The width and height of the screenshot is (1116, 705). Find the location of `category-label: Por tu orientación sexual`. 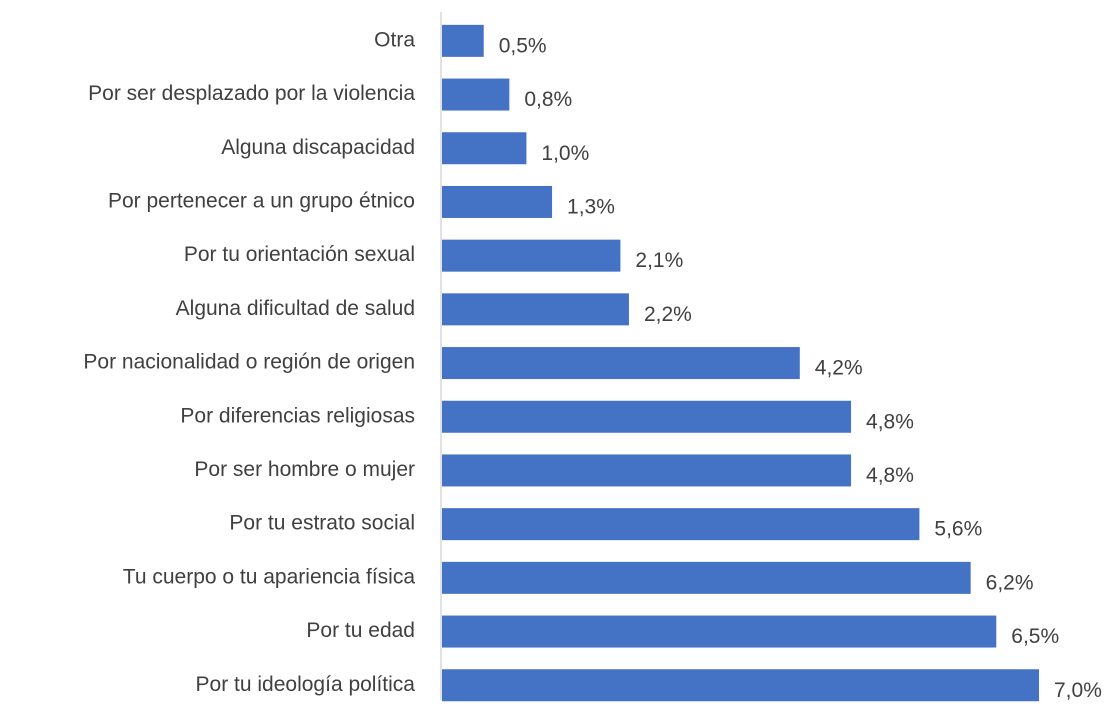

category-label: Por tu orientación sexual is located at coordinates (299, 254).